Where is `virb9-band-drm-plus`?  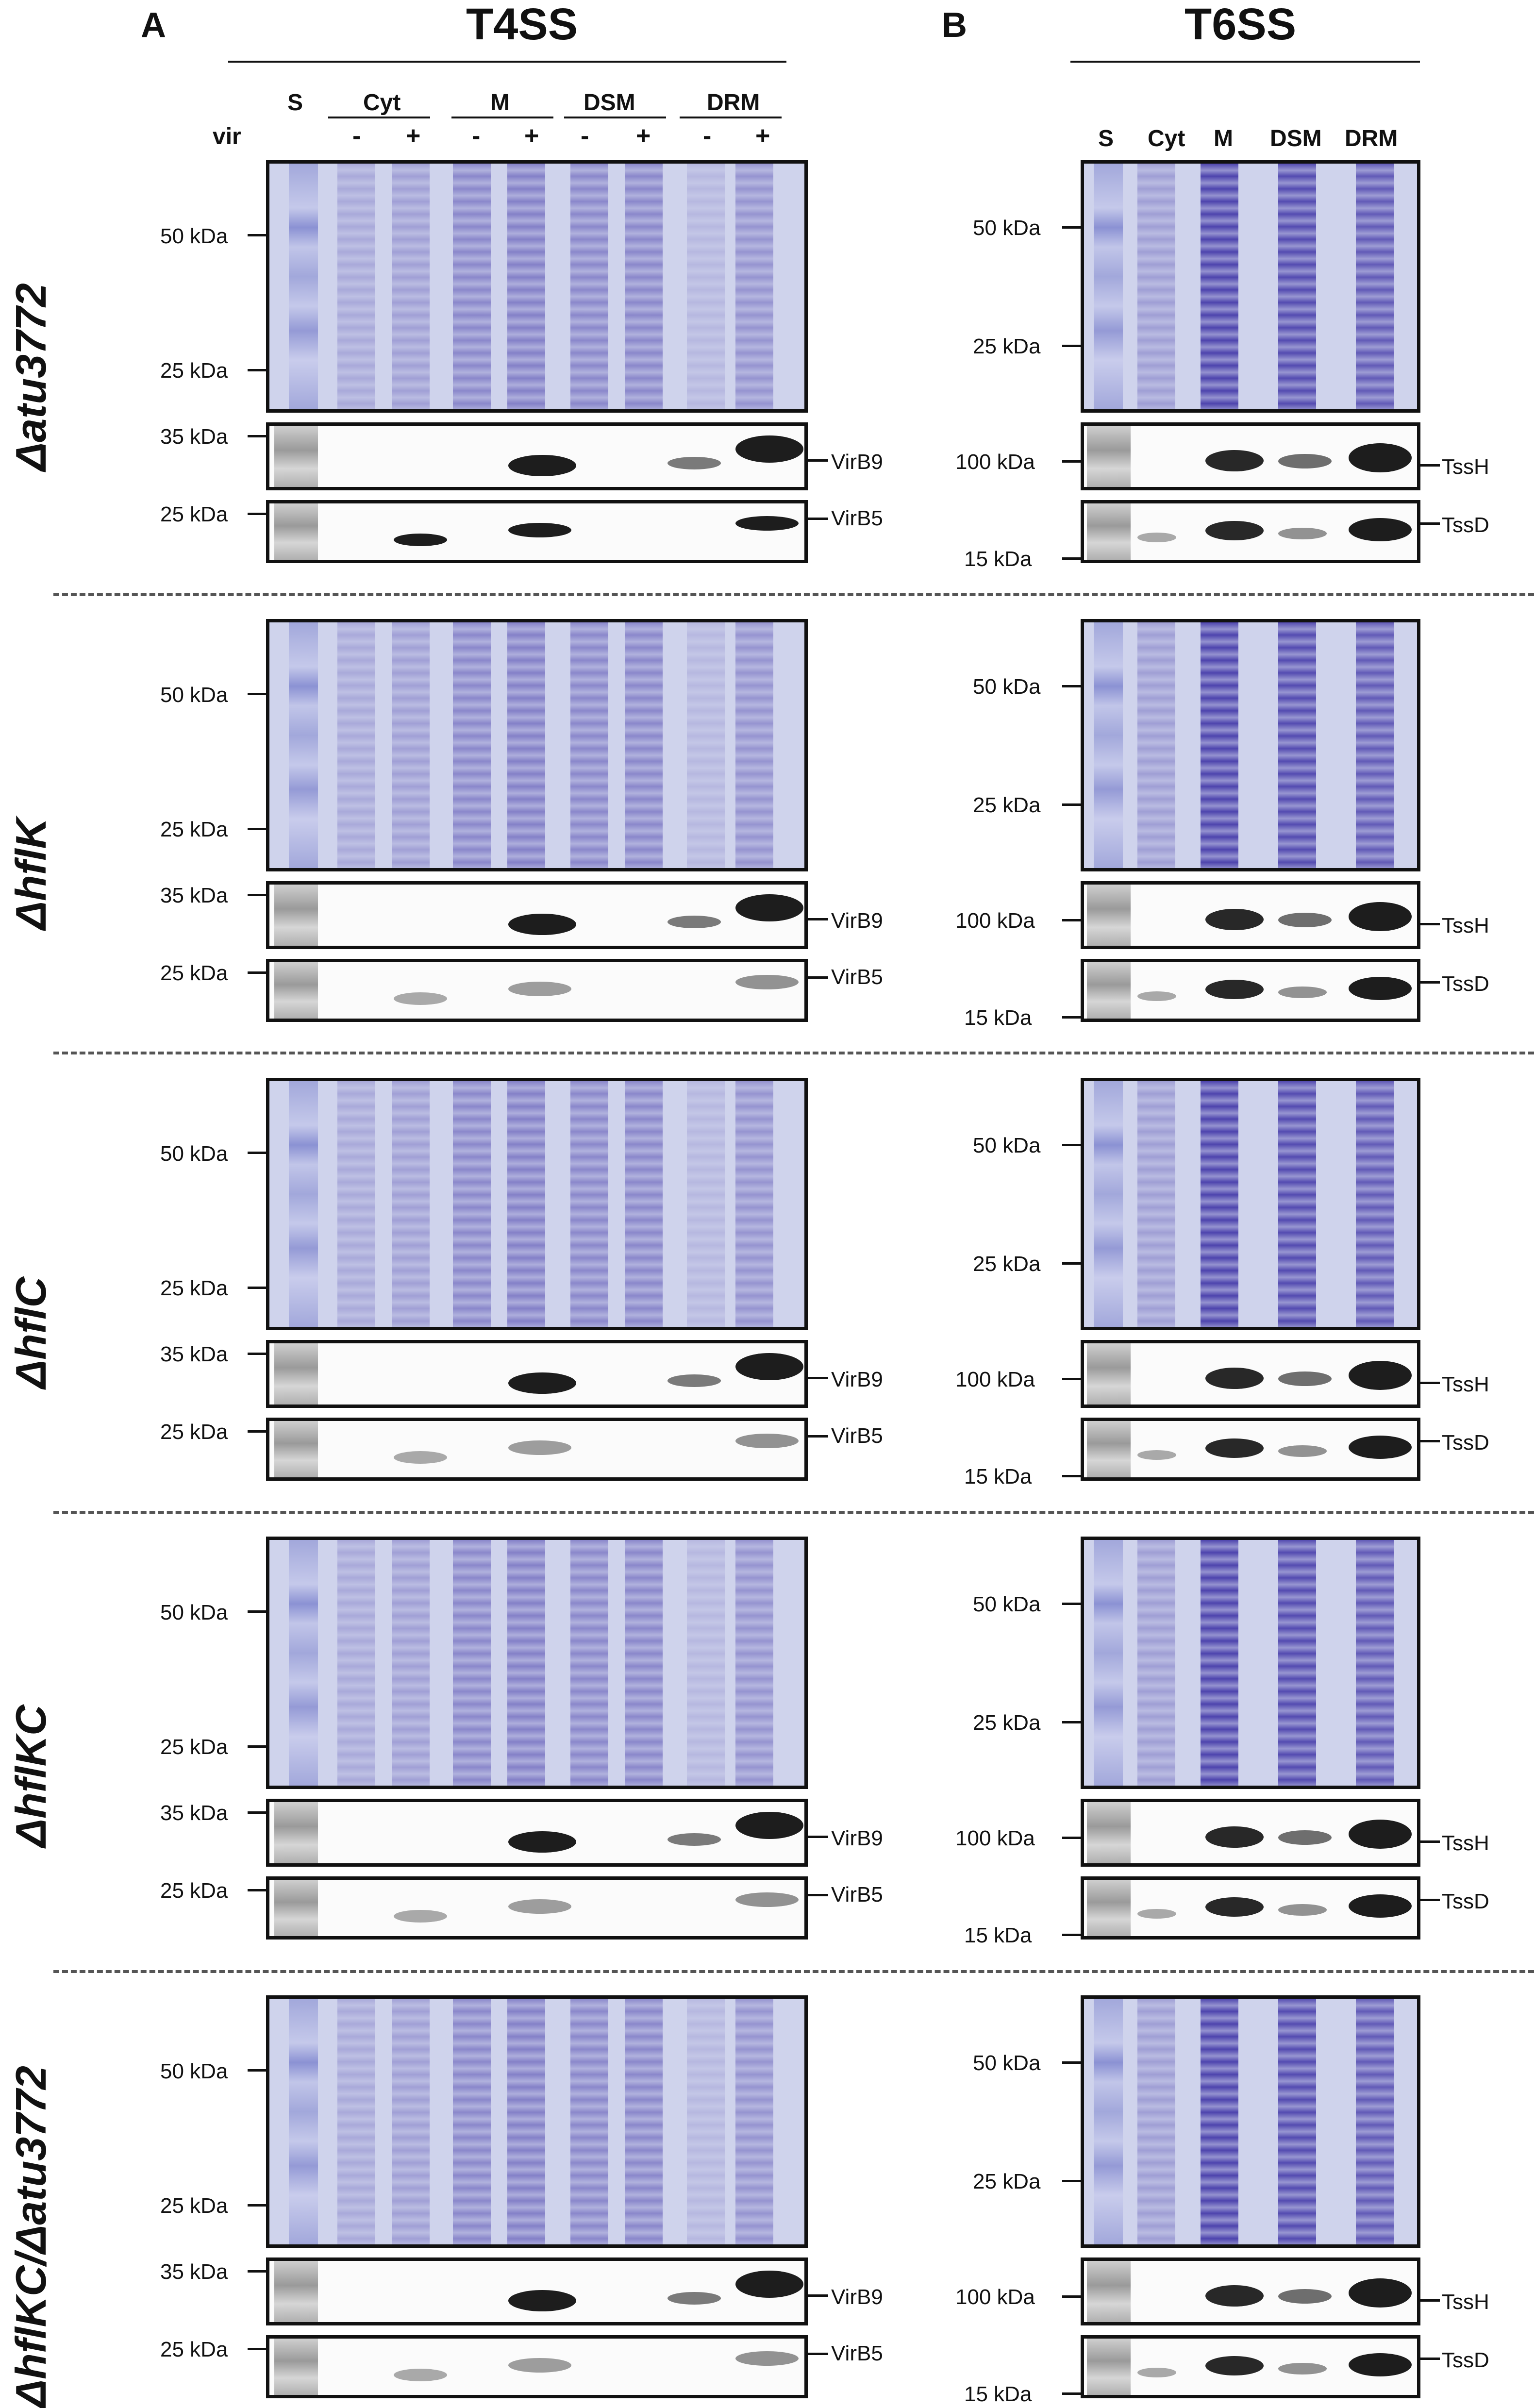
virb9-band-drm-plus is located at coordinates (769, 908).